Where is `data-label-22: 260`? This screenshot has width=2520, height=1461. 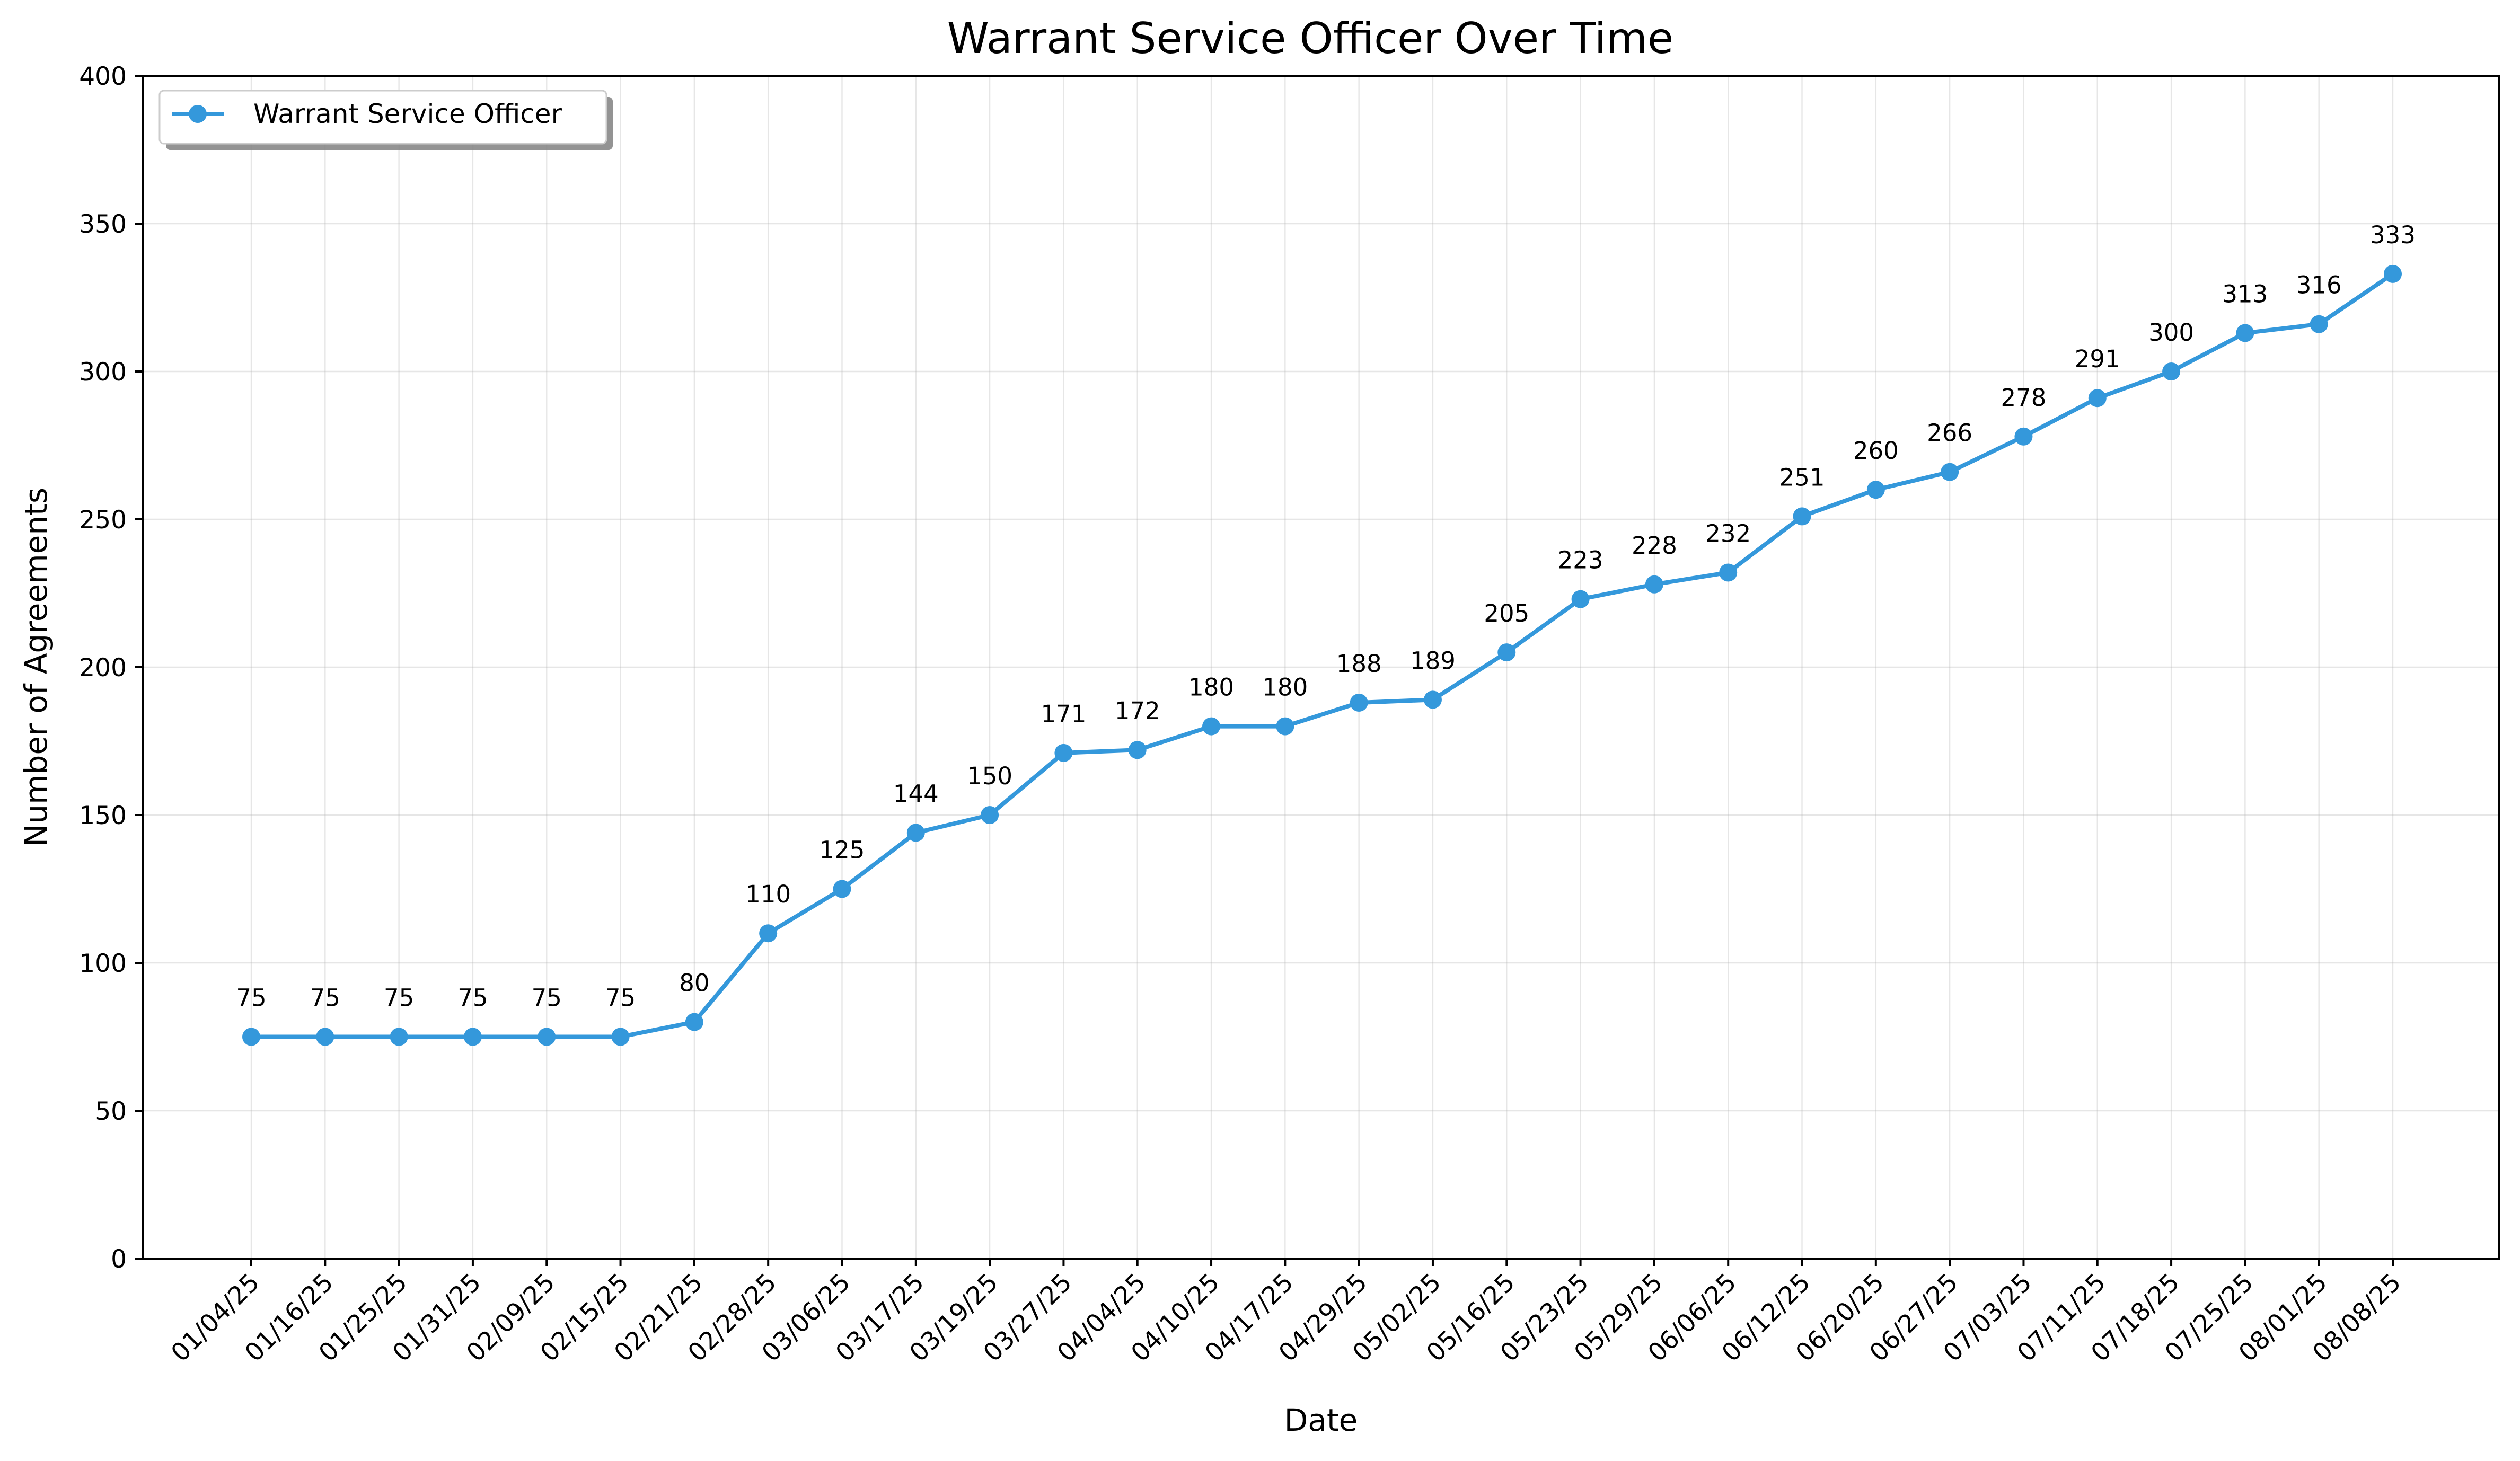
data-label-22: 260 is located at coordinates (1876, 451).